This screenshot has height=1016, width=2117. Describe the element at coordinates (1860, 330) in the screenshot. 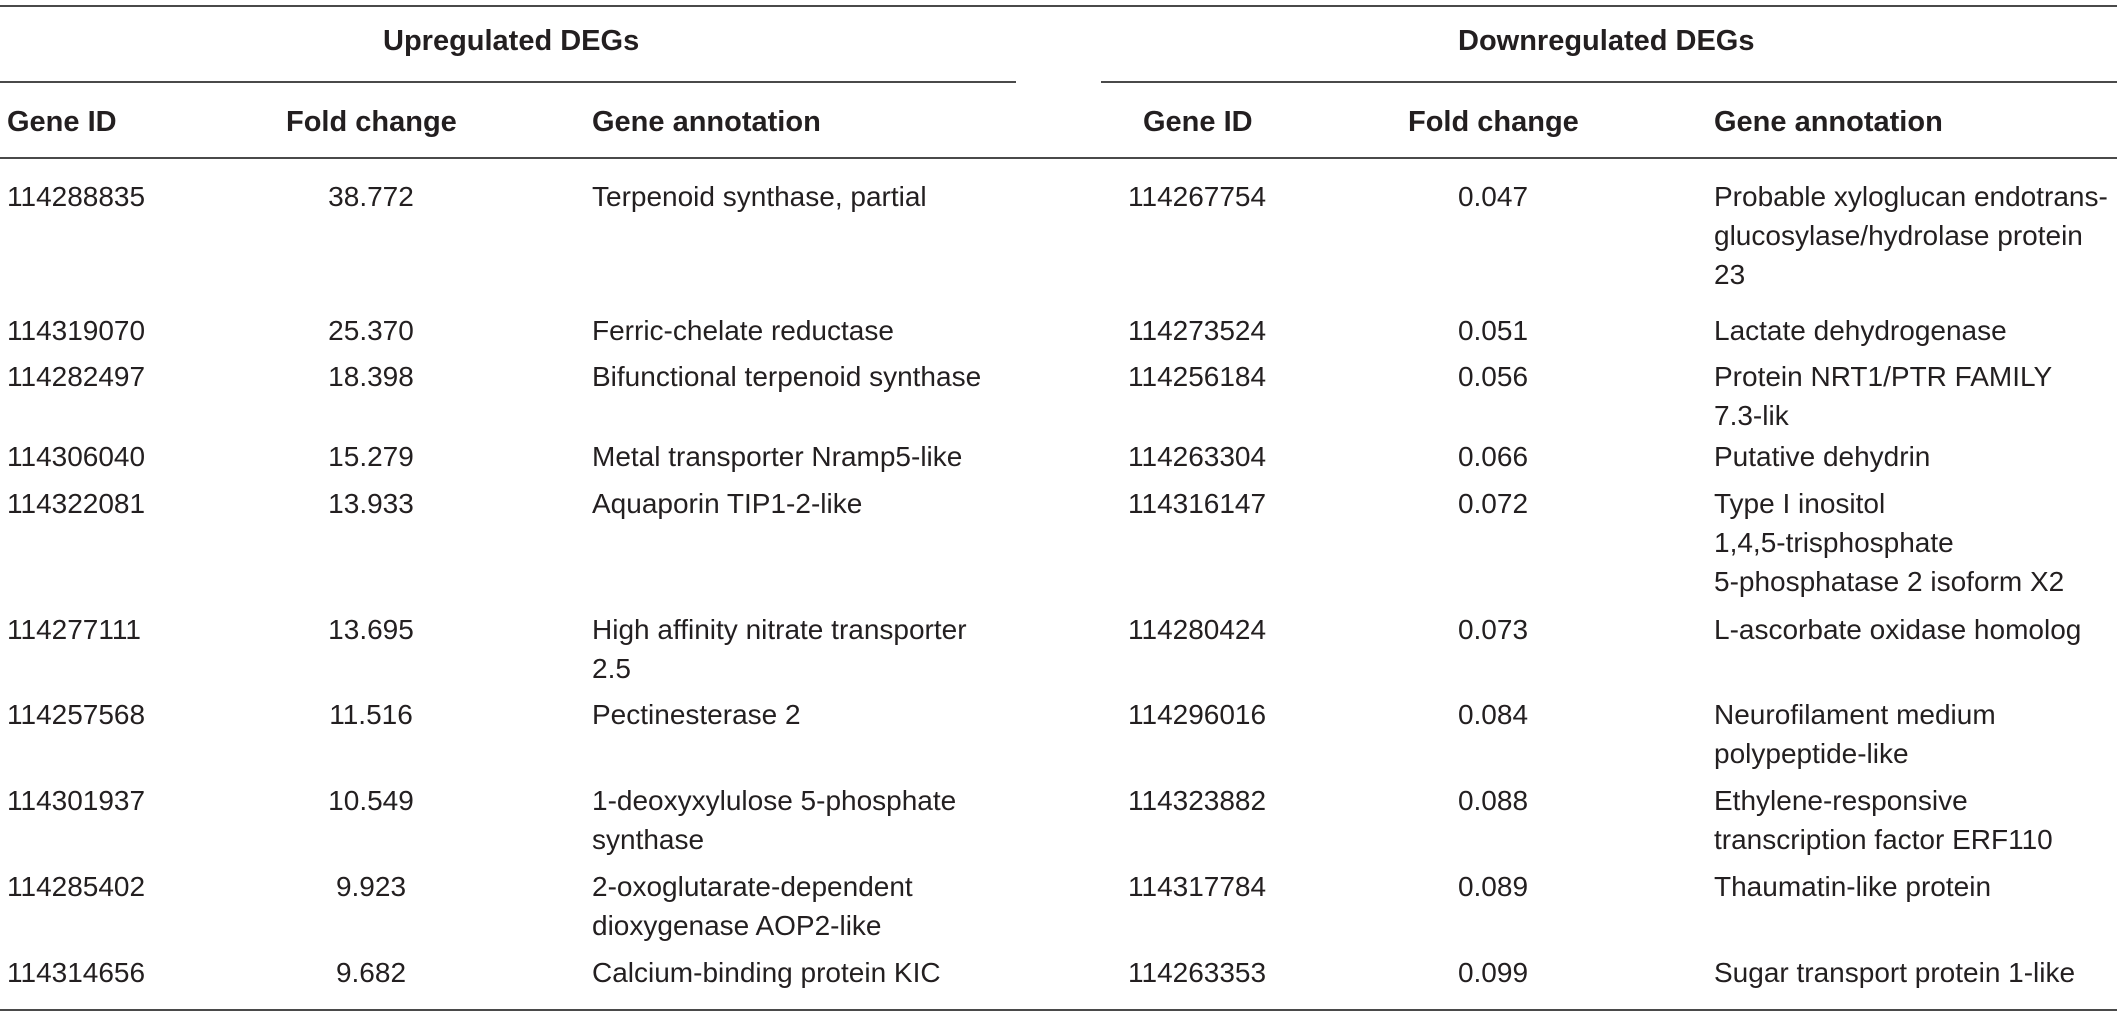

I see `down-annotation-line: Lactate dehydrogenase` at that location.